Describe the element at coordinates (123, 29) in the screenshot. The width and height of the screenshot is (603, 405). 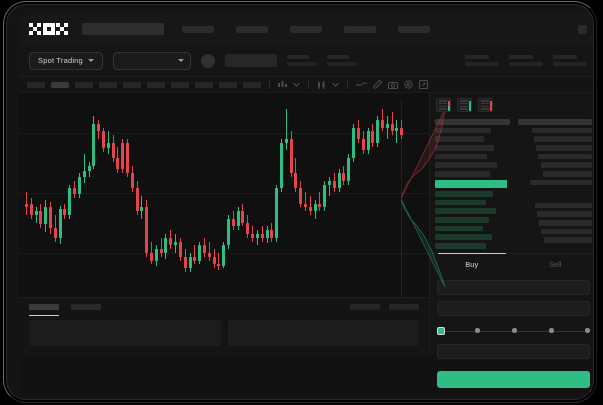
I see `search-input` at that location.